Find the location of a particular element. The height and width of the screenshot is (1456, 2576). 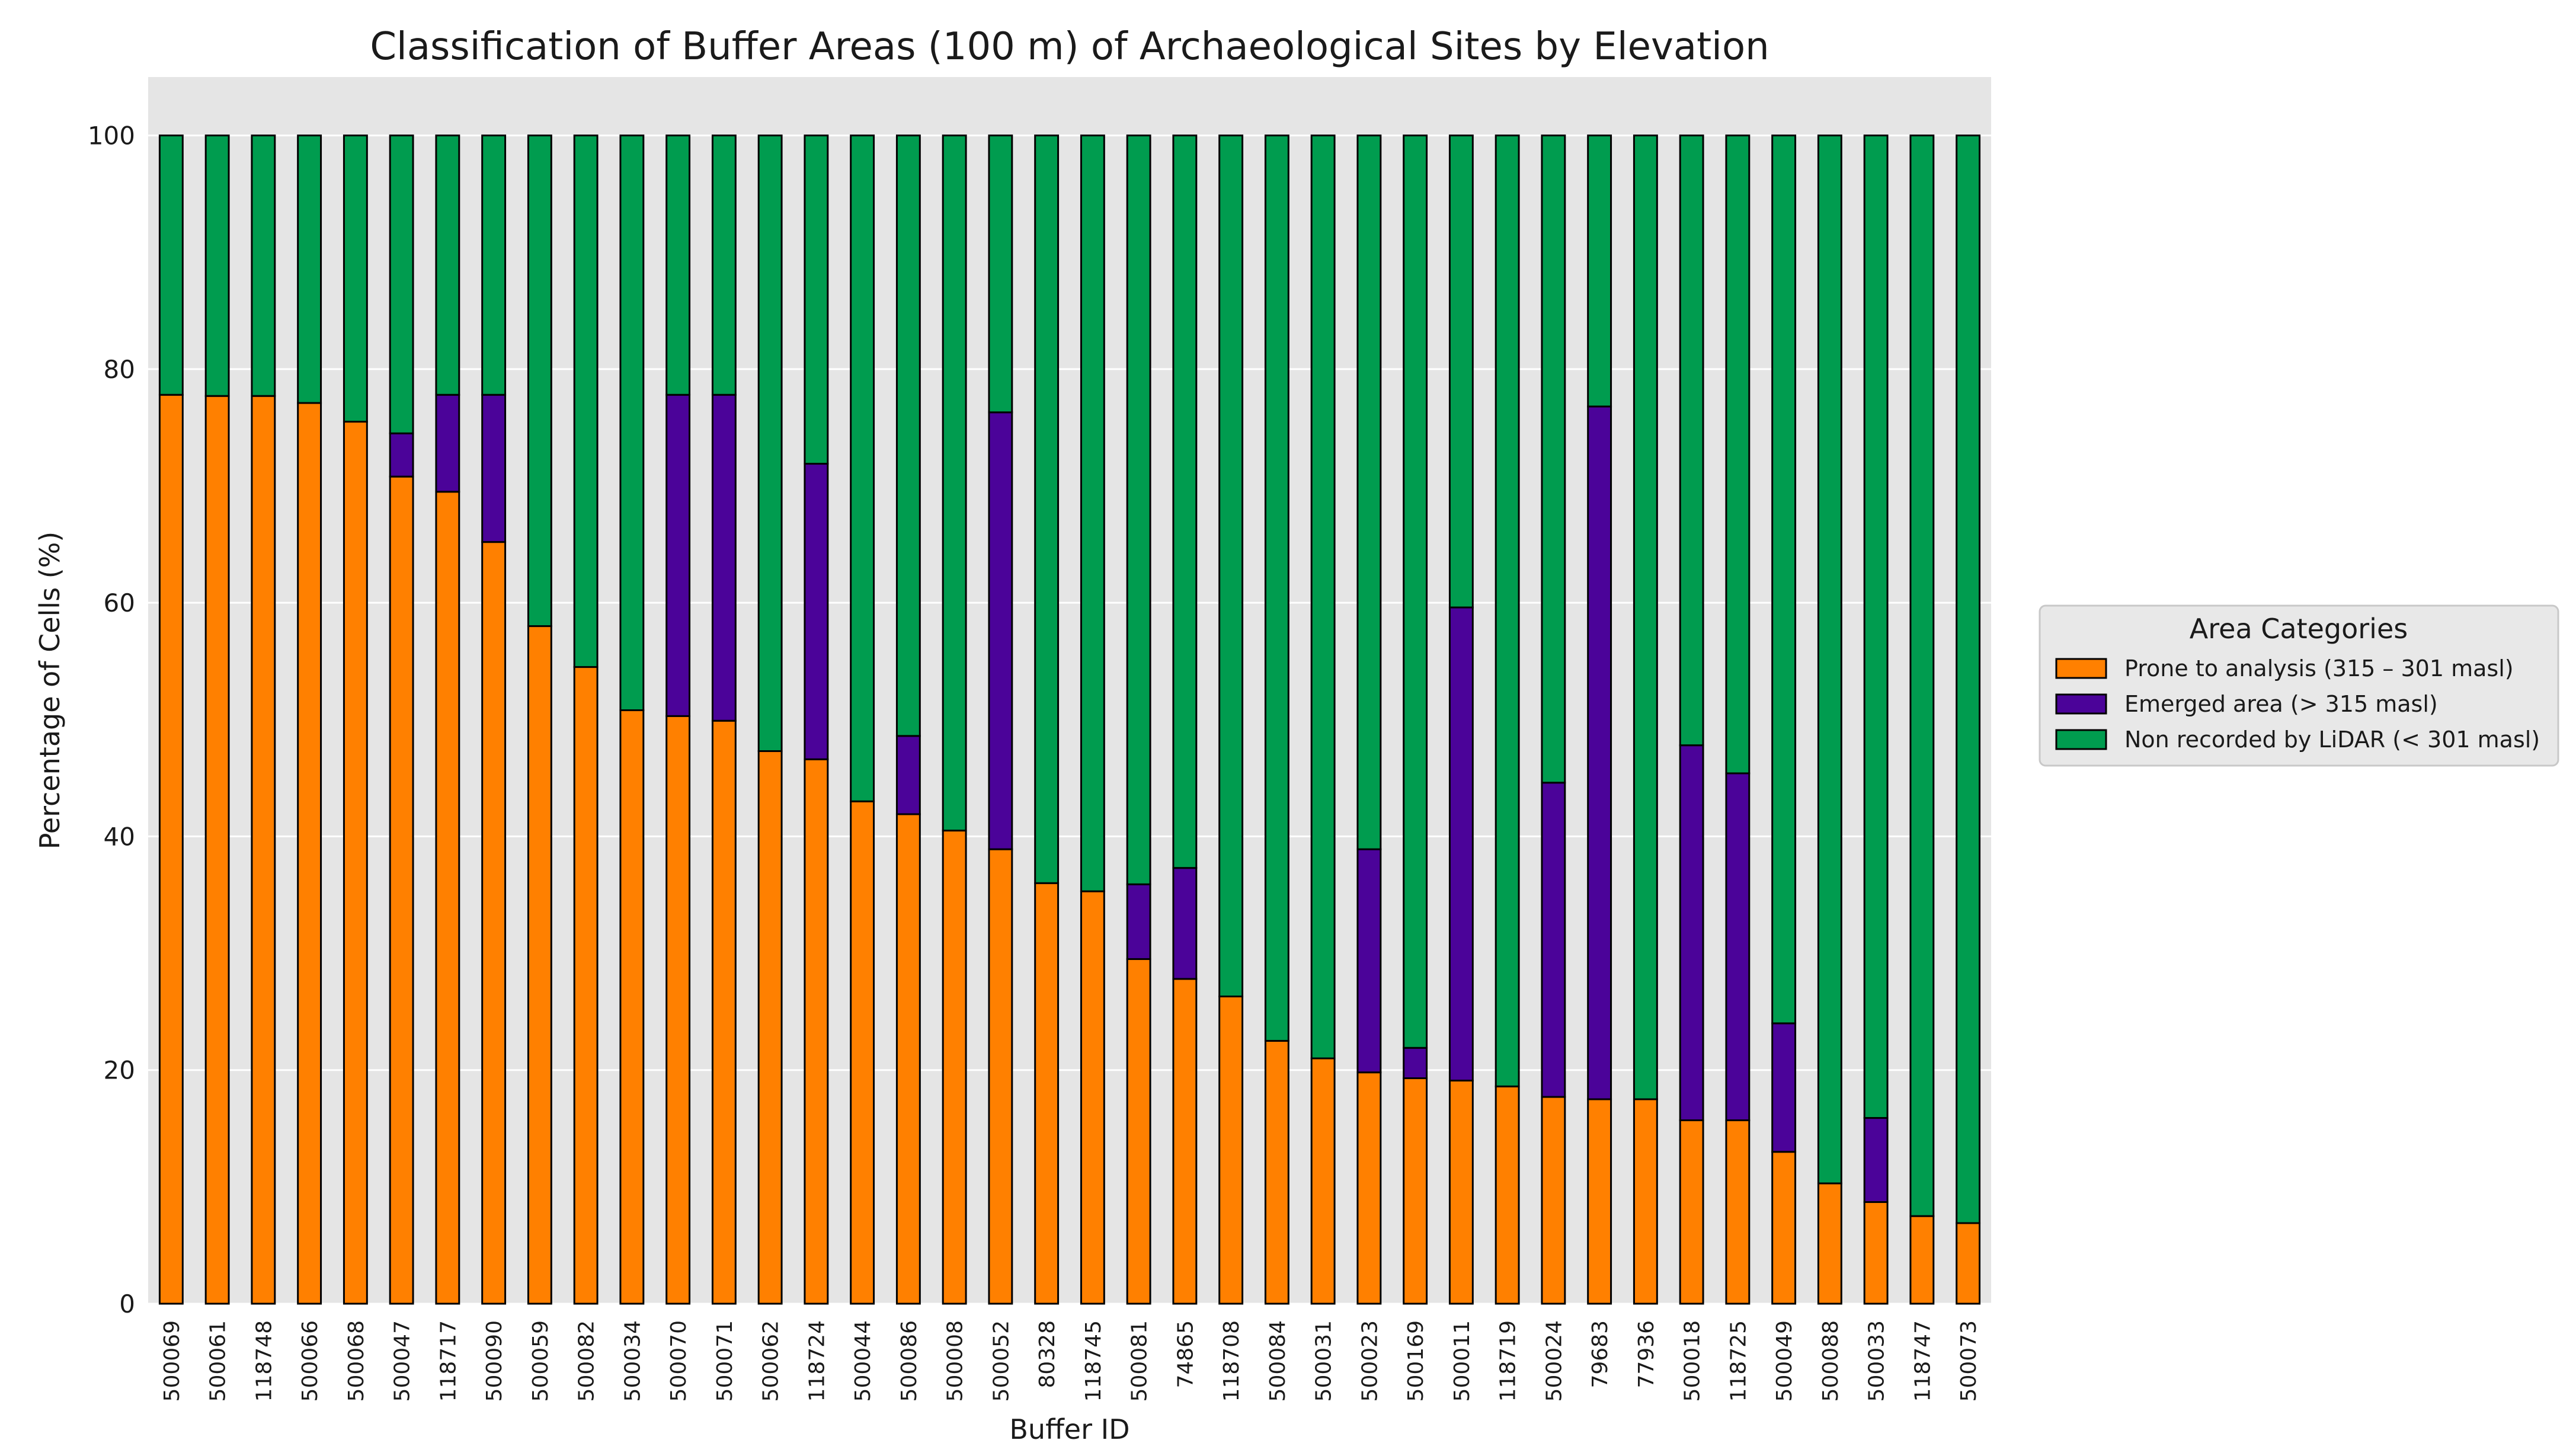

x-tick-label: 500071 is located at coordinates (725, 1360).